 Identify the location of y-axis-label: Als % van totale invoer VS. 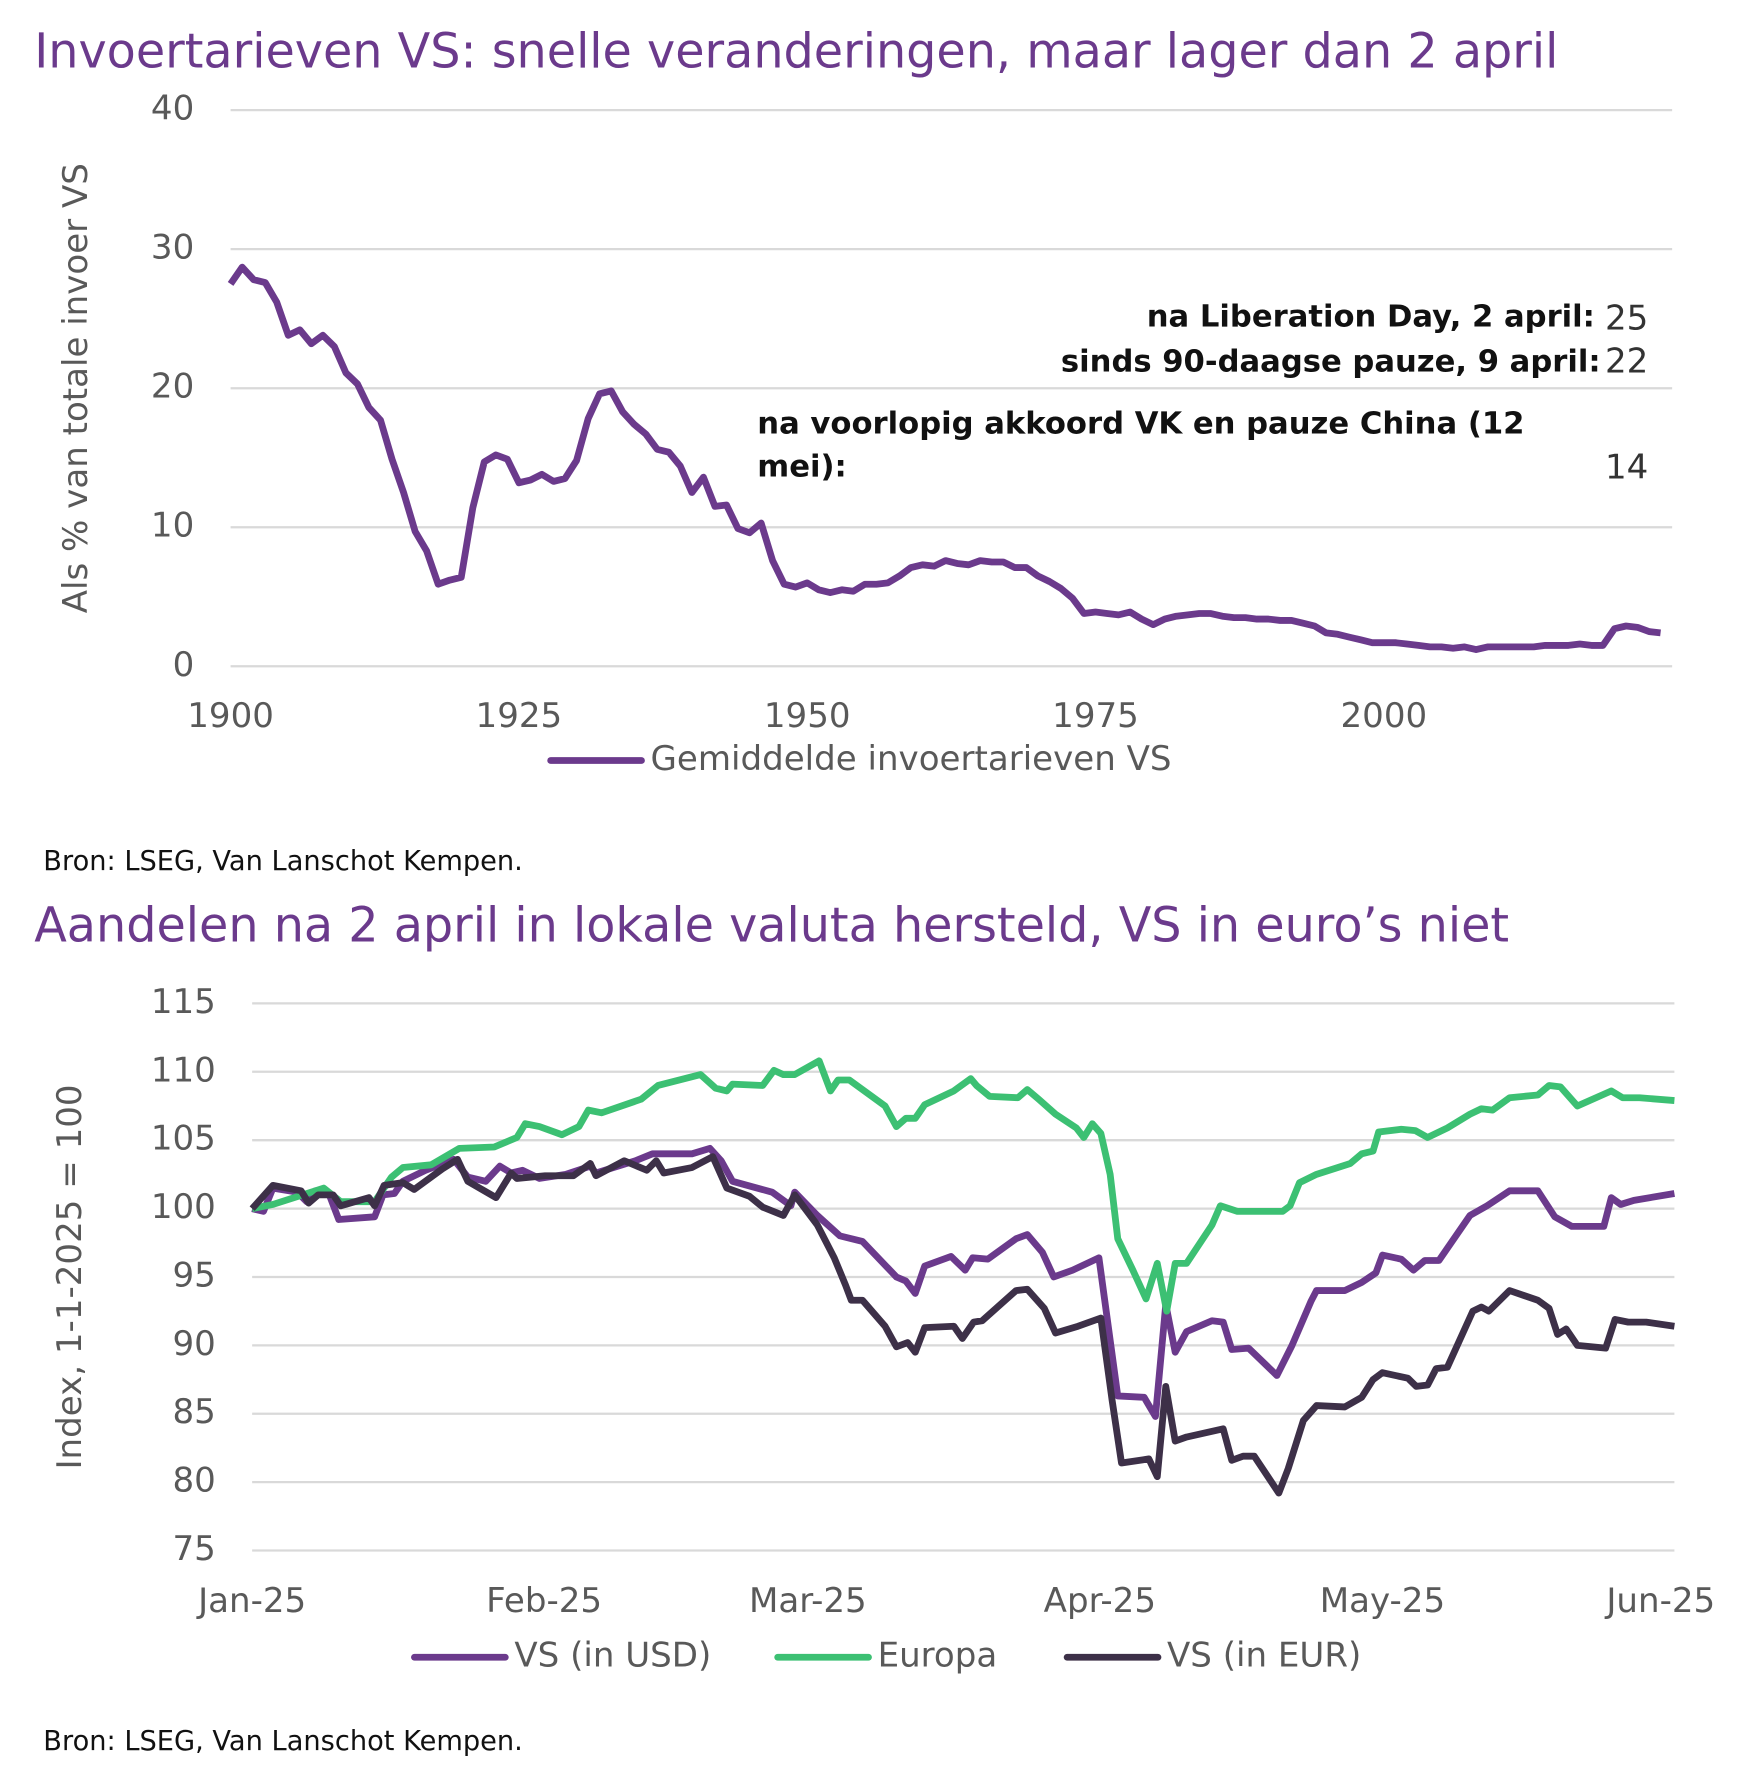
(76, 388).